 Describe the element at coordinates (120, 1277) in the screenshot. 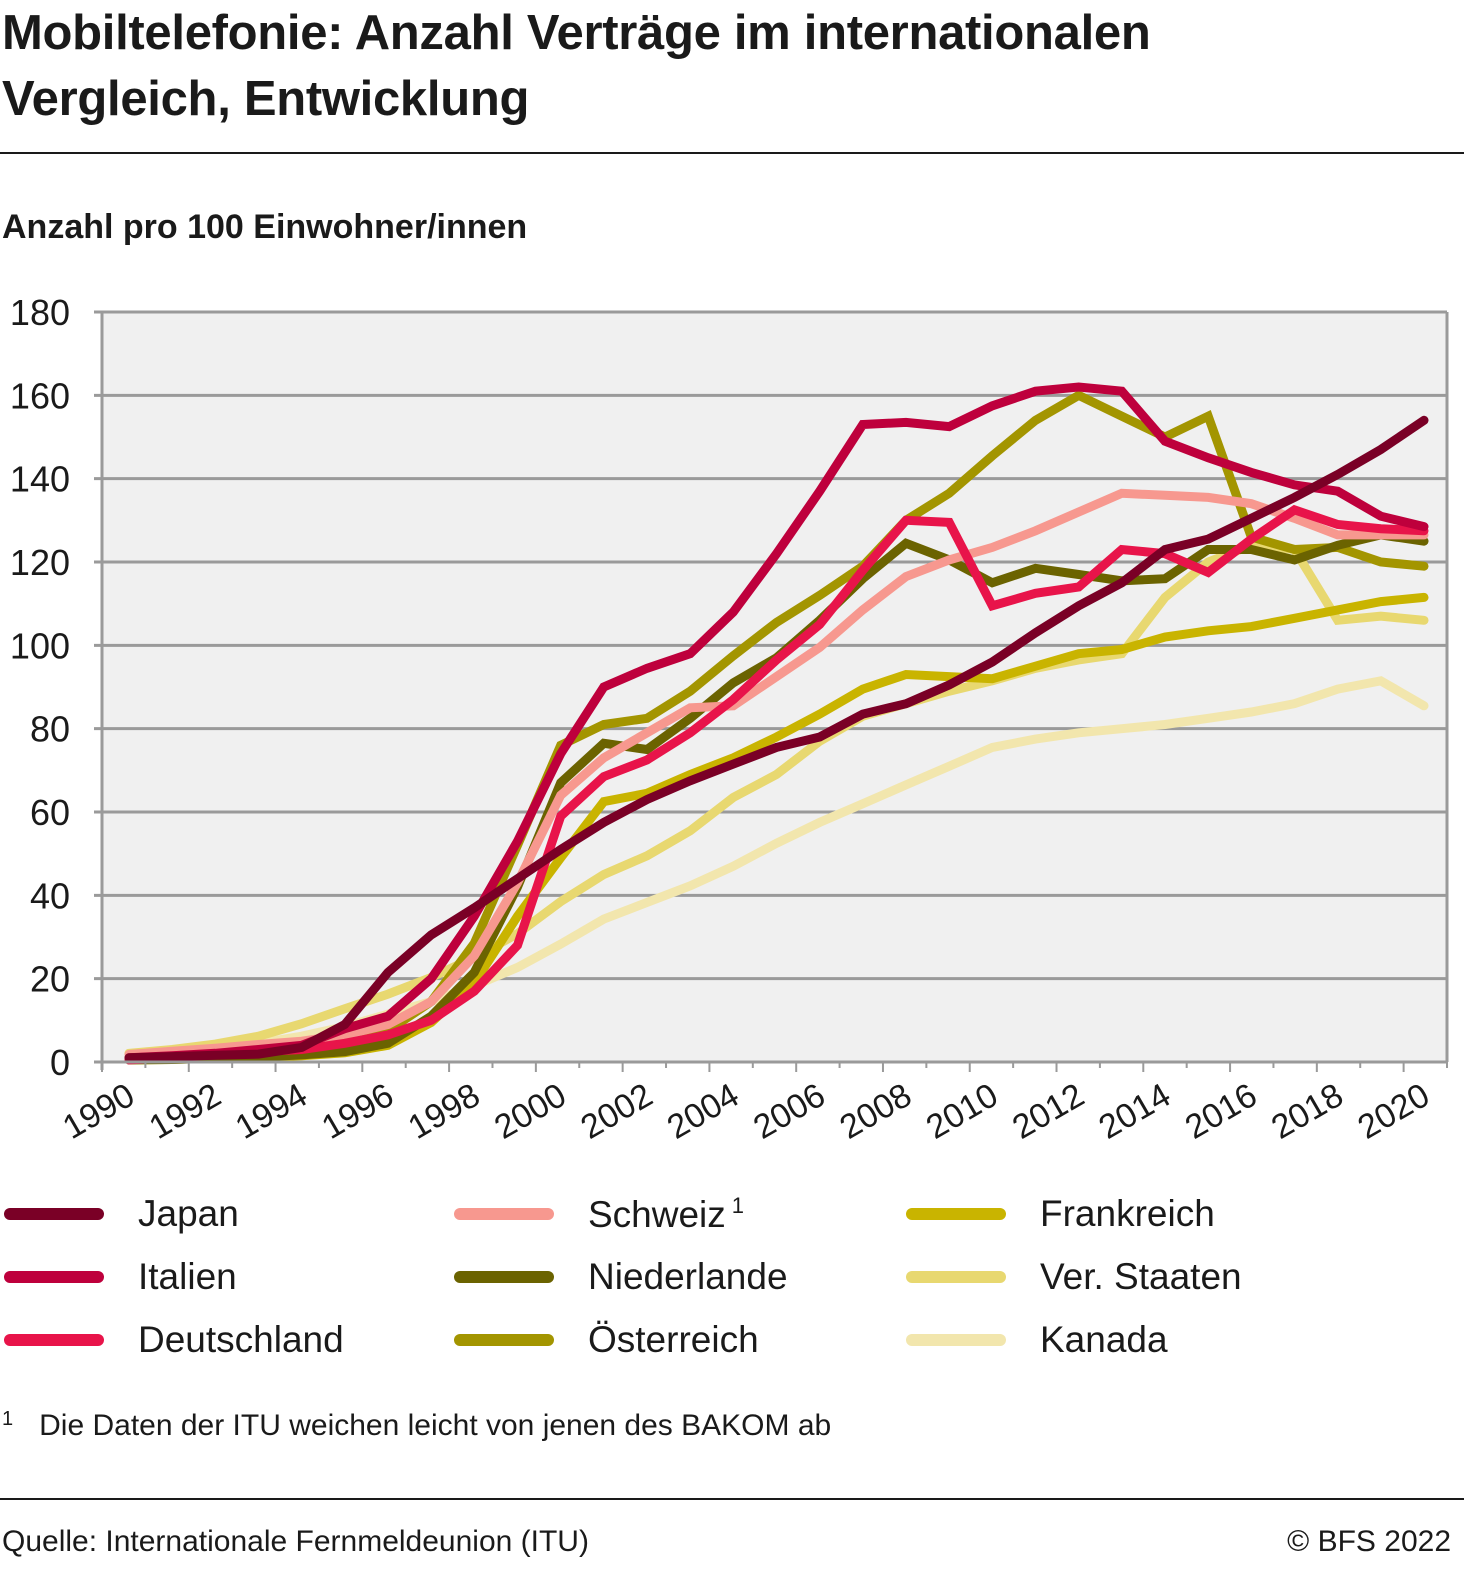

I see `legend-item: Italien` at that location.